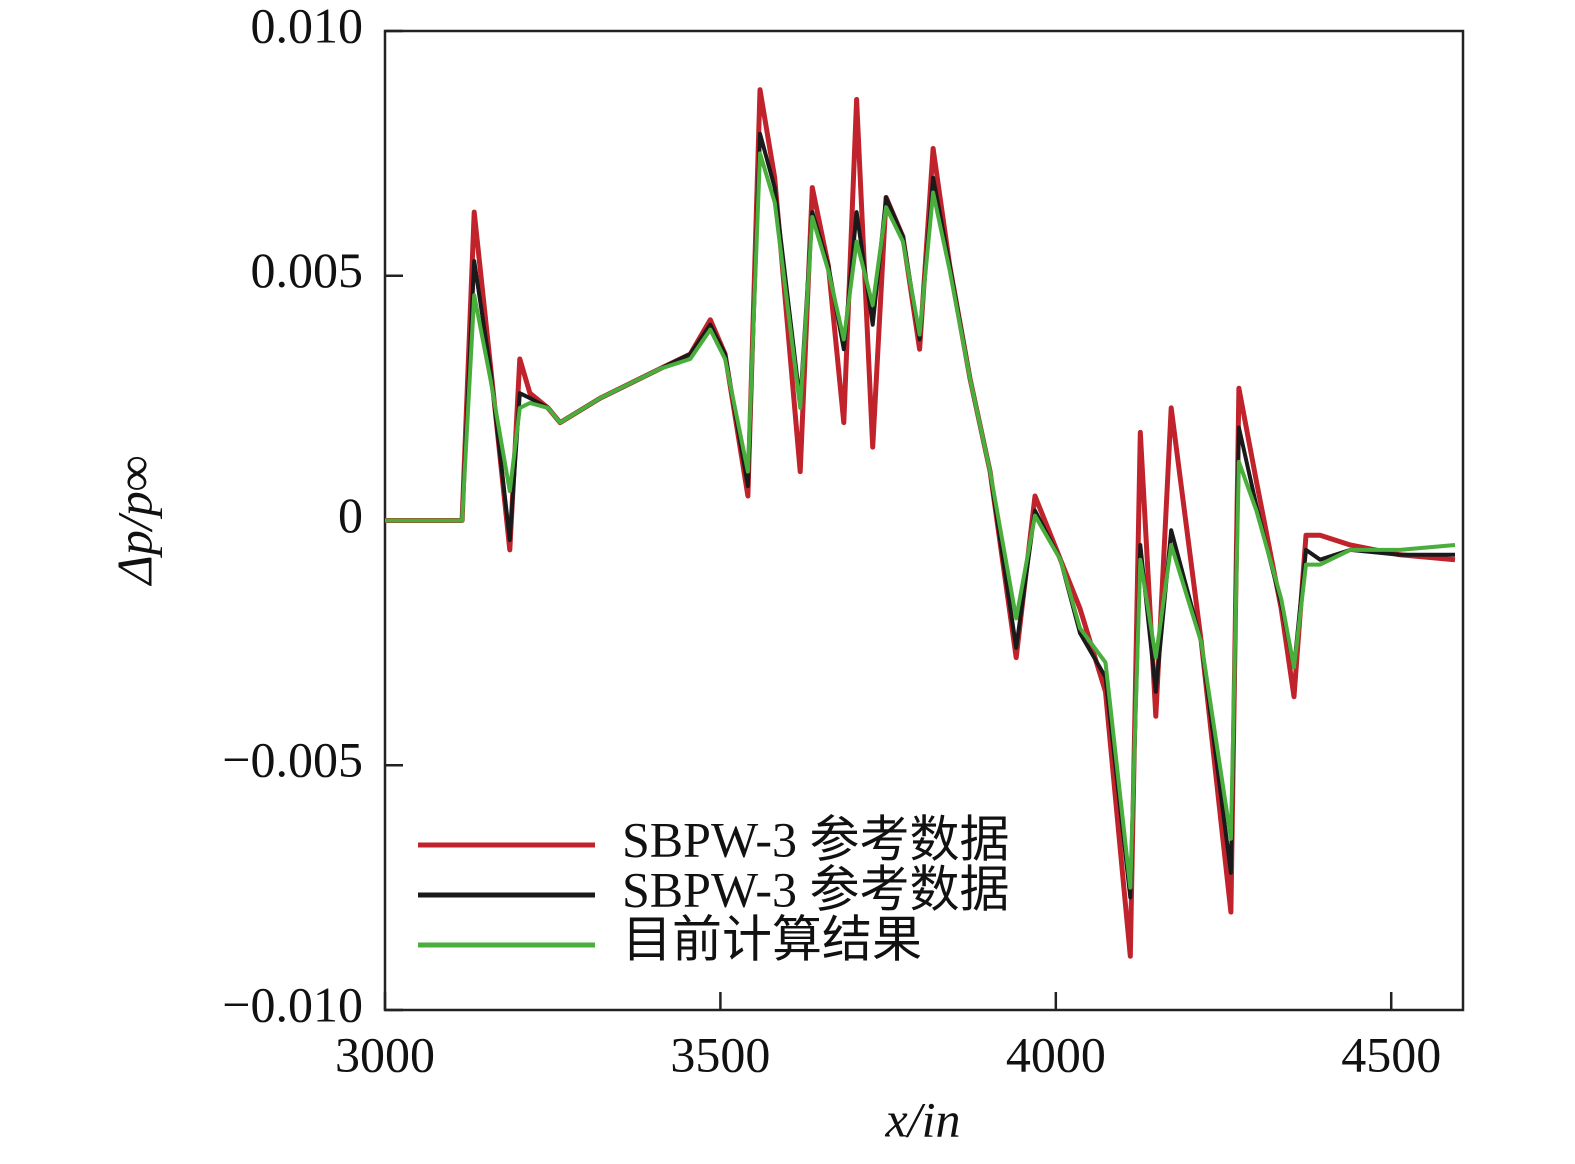  What do you see at coordinates (350, 515) in the screenshot?
I see `y-tick-label: 0` at bounding box center [350, 515].